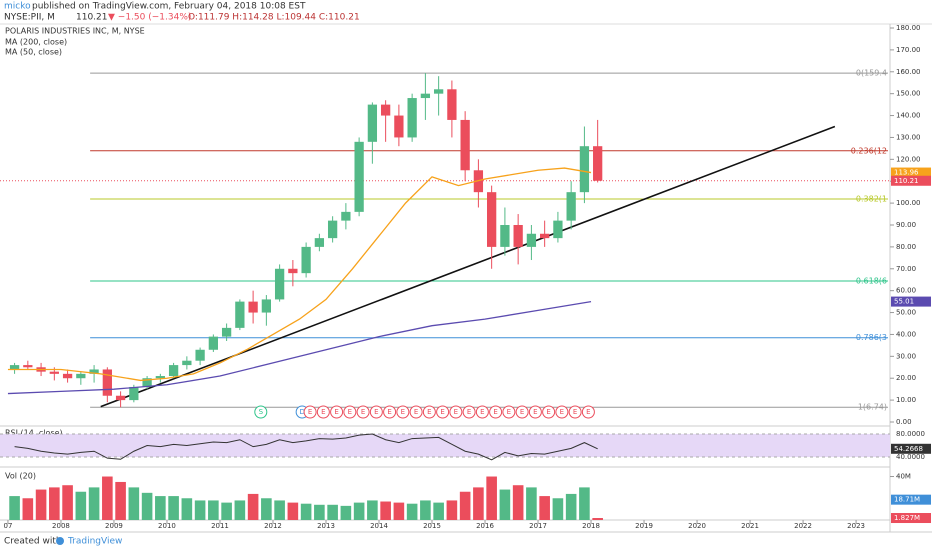  Describe the element at coordinates (908, 116) in the screenshot. I see `y-tick-label: 140.00` at that location.